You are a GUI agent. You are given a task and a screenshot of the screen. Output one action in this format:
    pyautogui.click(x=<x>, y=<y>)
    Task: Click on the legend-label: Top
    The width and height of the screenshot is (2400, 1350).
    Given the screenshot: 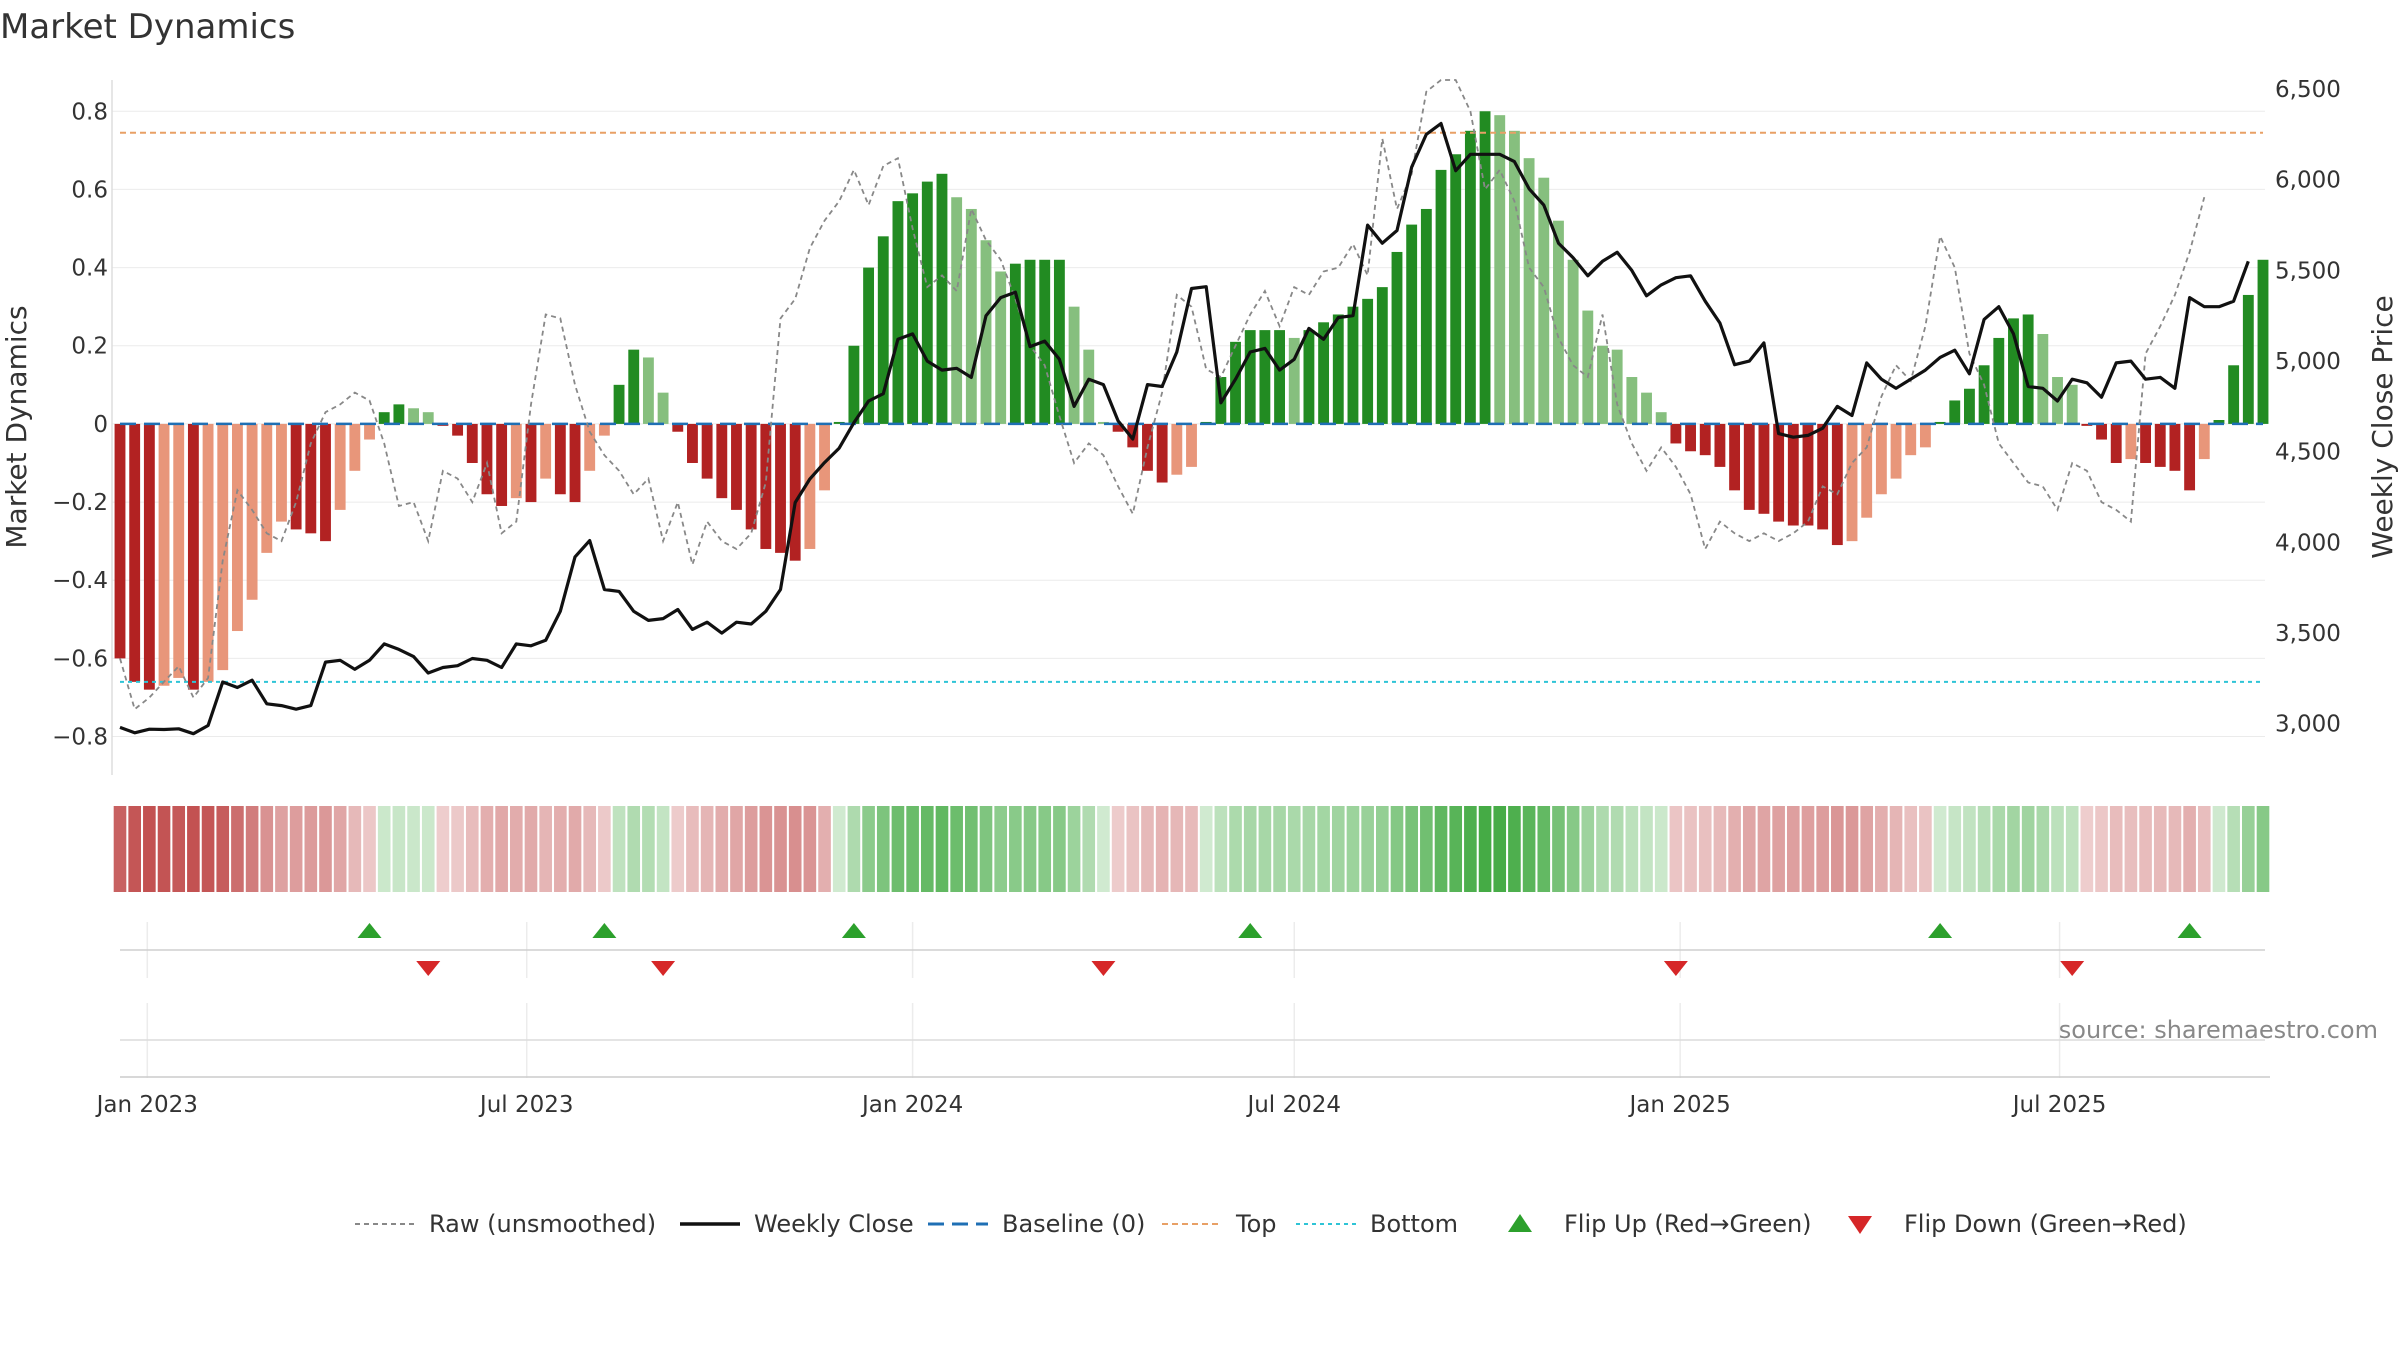 What is the action you would take?
    pyautogui.click(x=1256, y=1224)
    